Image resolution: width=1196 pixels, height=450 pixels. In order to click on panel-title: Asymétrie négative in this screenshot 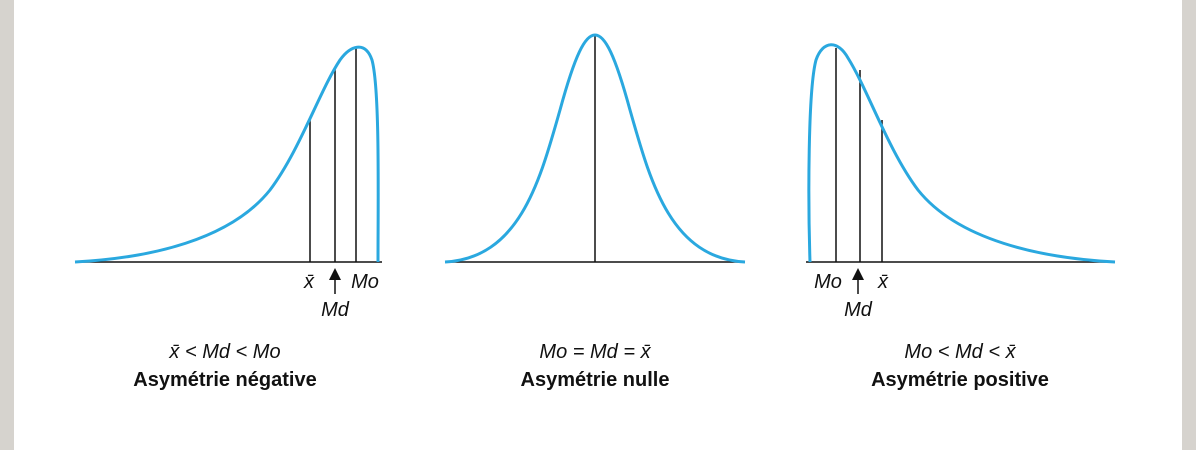, I will do `click(224, 380)`.